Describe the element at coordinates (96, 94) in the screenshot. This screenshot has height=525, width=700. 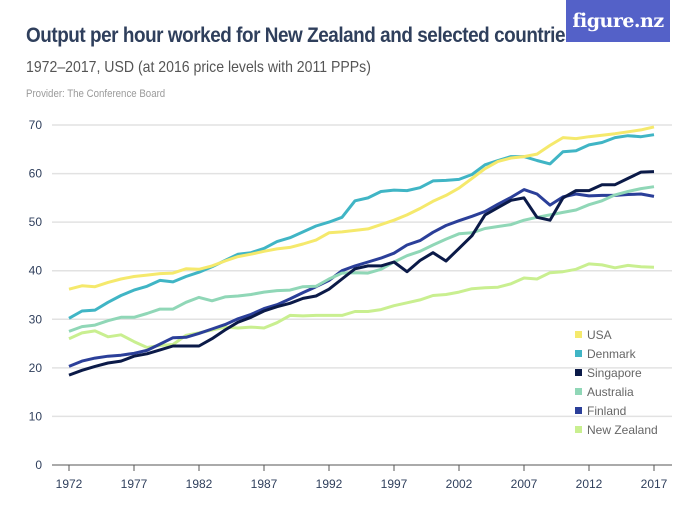
I see `provider-note: Provider: The Conference Board` at that location.